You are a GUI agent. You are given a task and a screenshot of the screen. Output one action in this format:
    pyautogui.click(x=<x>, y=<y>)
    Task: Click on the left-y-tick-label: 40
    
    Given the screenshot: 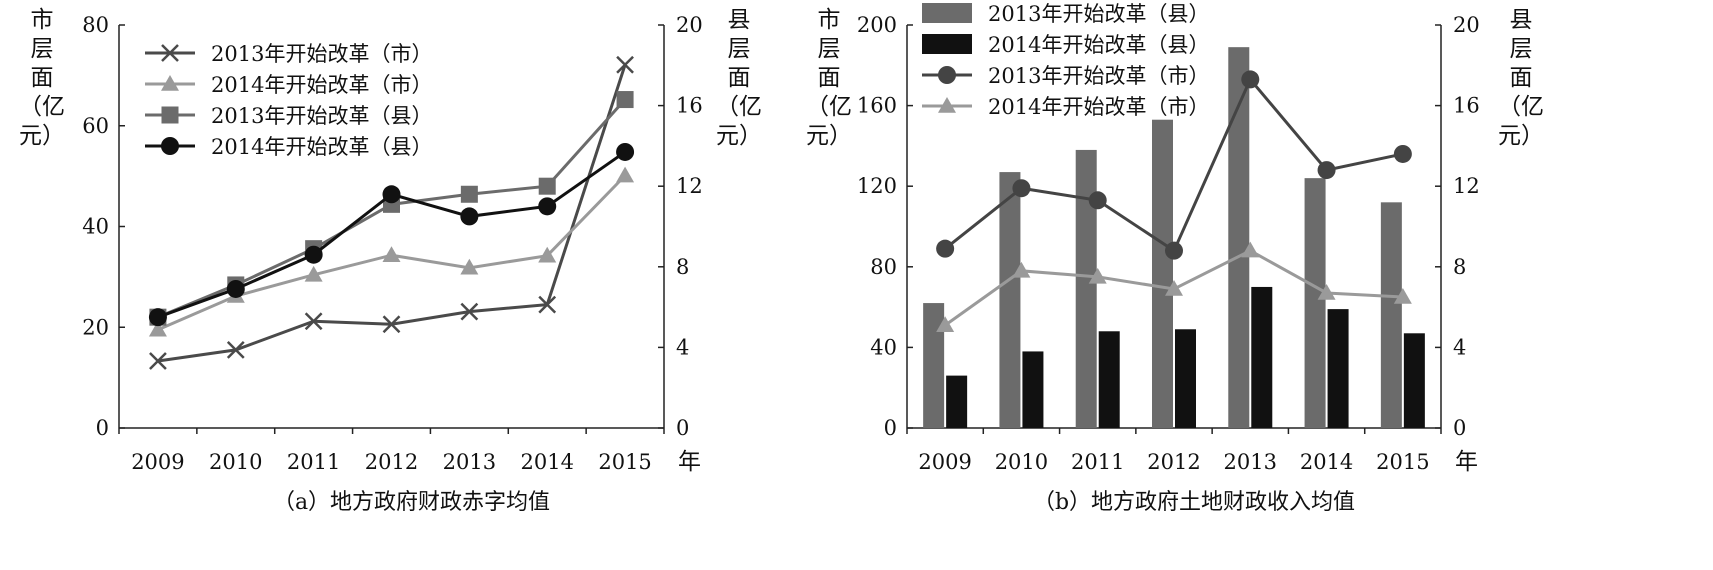 What is the action you would take?
    pyautogui.click(x=95, y=227)
    